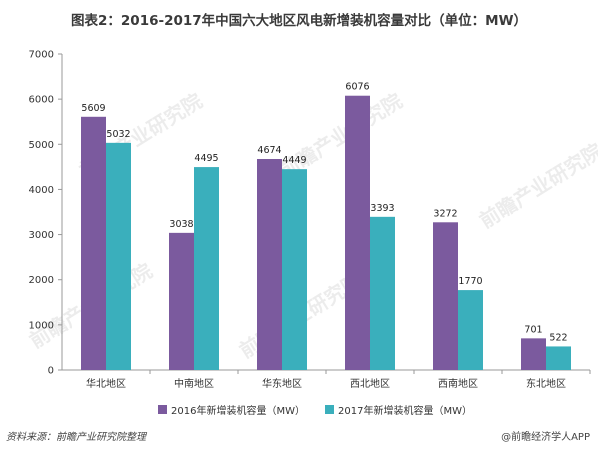 This screenshot has height=450, width=598. Describe the element at coordinates (546, 383) in the screenshot. I see `x-tick-label: 东北地区` at that location.